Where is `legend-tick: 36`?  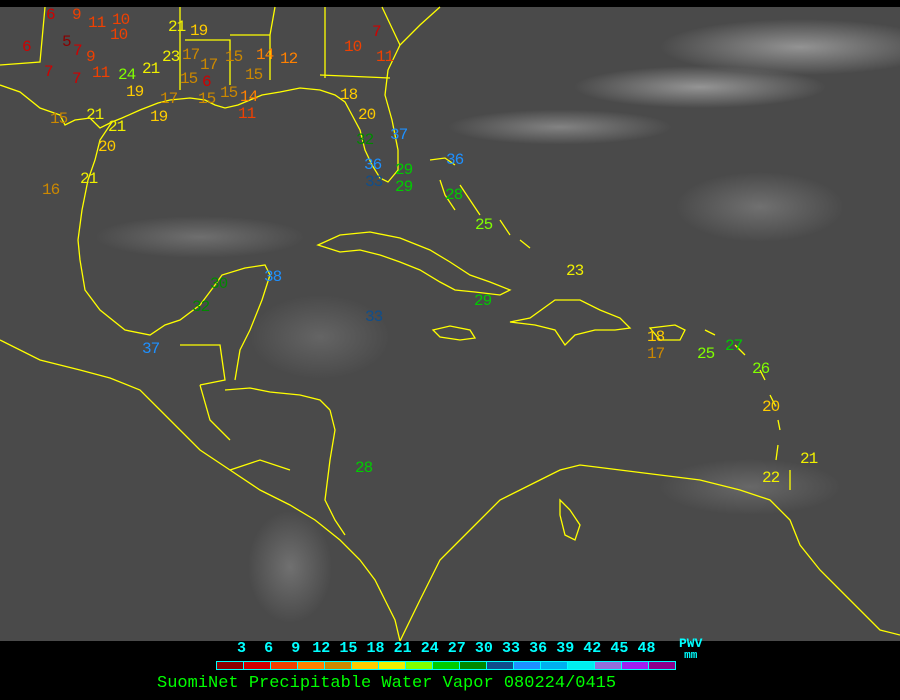
legend-tick: 36 is located at coordinates (538, 648).